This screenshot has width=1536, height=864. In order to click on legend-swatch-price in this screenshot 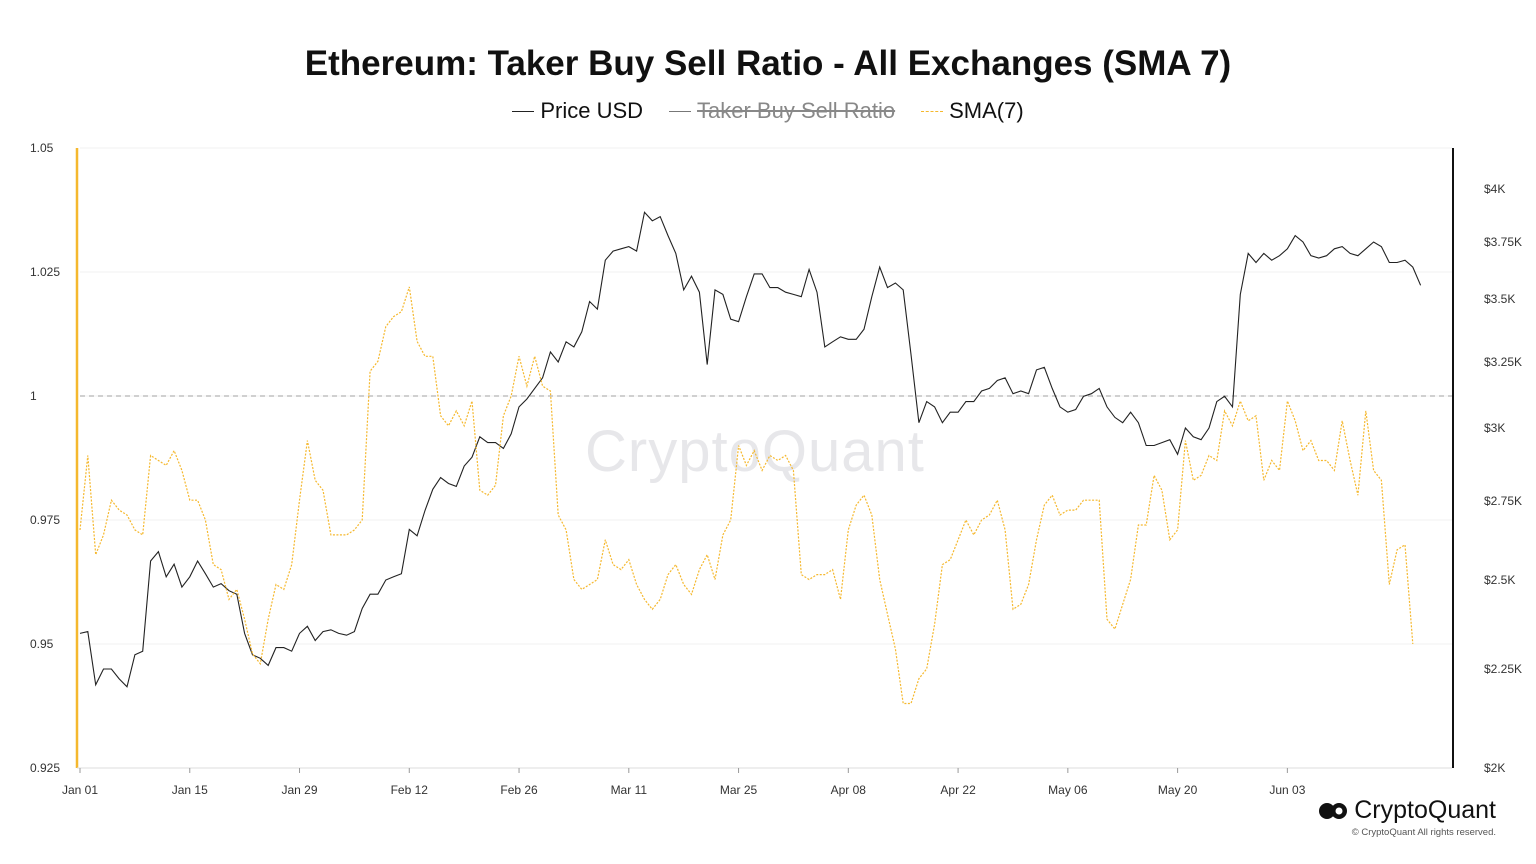, I will do `click(523, 111)`.